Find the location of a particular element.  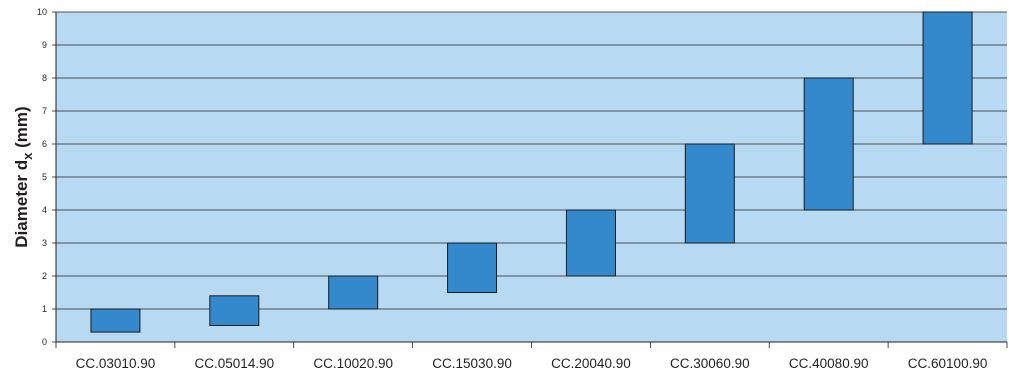

y-axis-label-main: Diameter d is located at coordinates (21, 204).